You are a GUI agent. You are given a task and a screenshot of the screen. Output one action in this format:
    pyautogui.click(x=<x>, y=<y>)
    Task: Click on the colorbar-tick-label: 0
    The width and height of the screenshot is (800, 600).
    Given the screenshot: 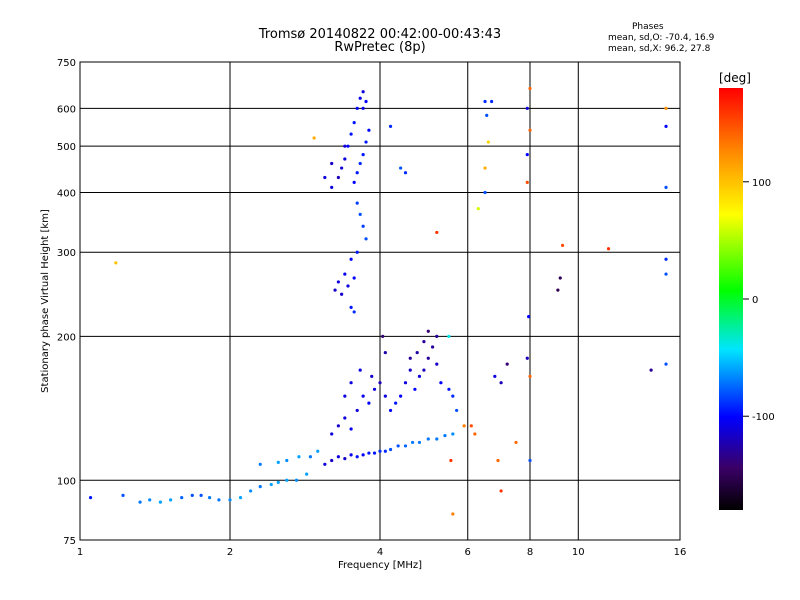 What is the action you would take?
    pyautogui.click(x=755, y=300)
    